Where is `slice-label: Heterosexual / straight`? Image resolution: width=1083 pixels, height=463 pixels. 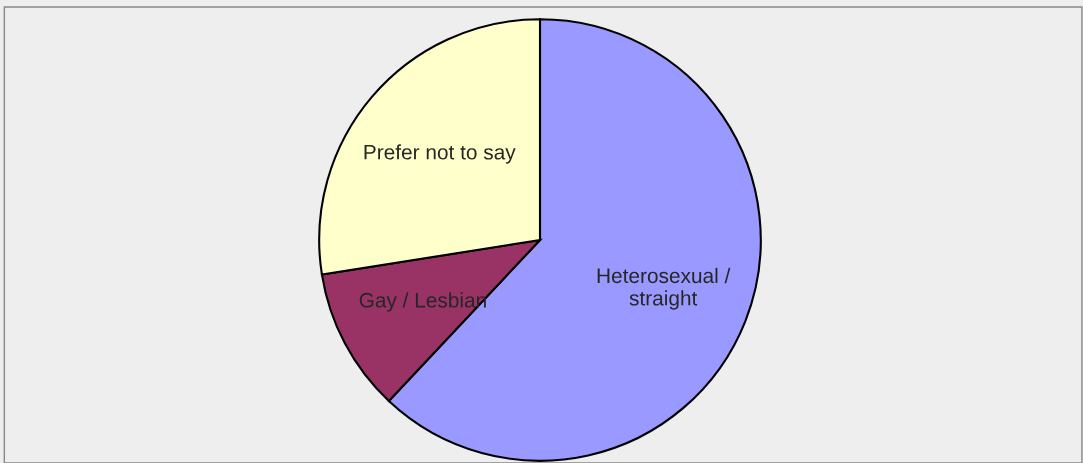
slice-label: Heterosexual / straight is located at coordinates (664, 288).